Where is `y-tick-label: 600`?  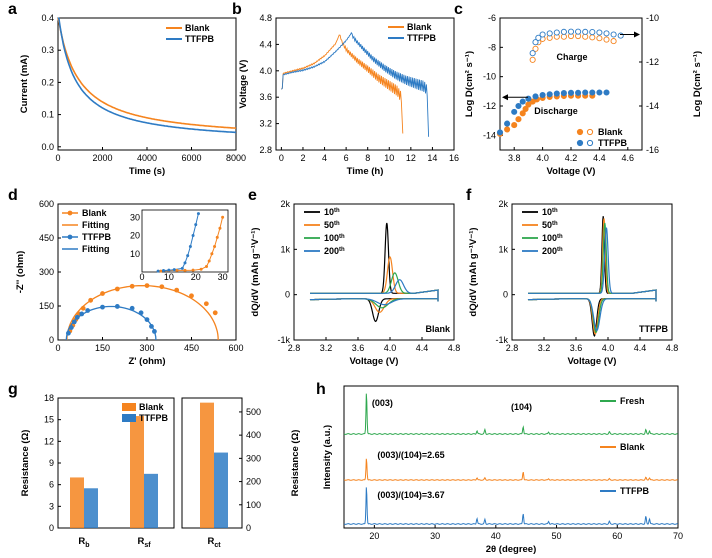 y-tick-label: 600 is located at coordinates (46, 204).